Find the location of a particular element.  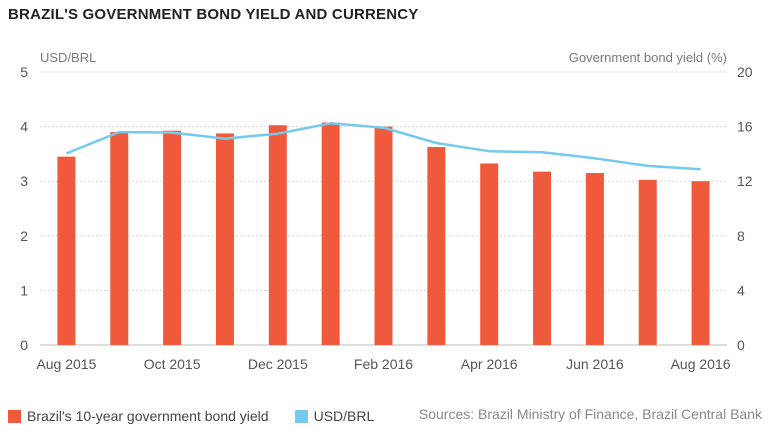

left-tick-label: 5 is located at coordinates (24, 72).